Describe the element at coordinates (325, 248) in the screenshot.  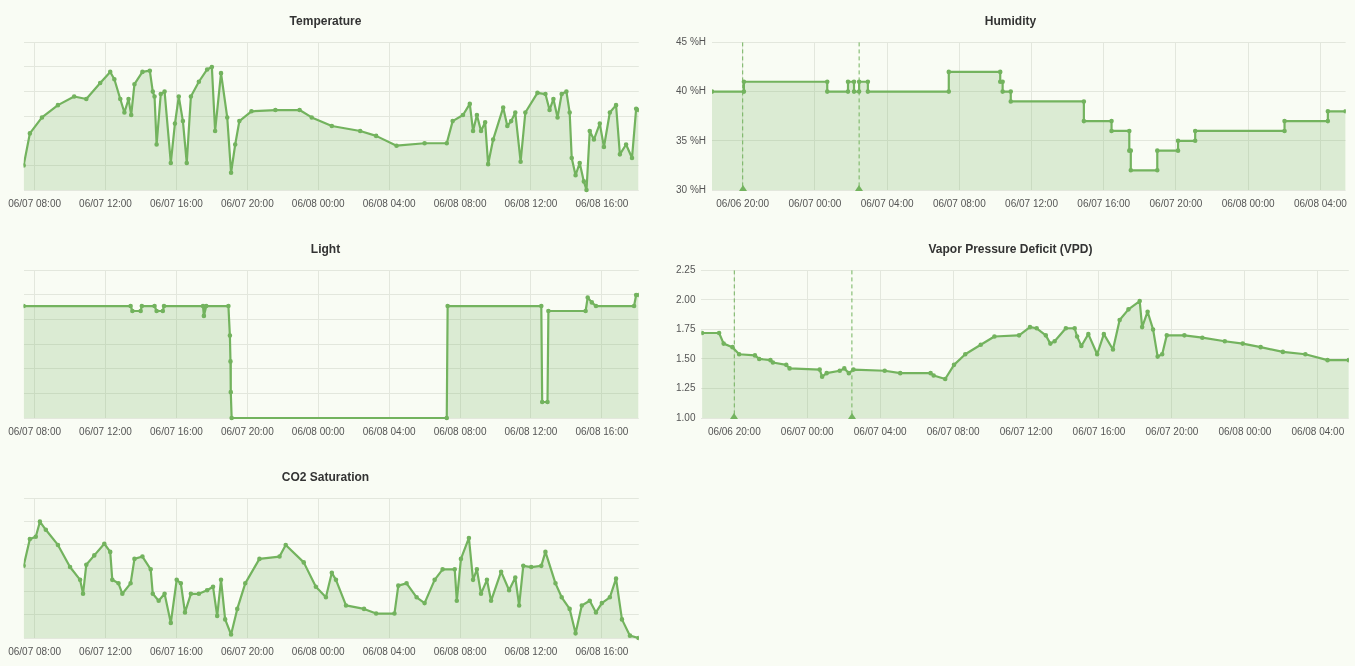
I see `chart-title: Light` at that location.